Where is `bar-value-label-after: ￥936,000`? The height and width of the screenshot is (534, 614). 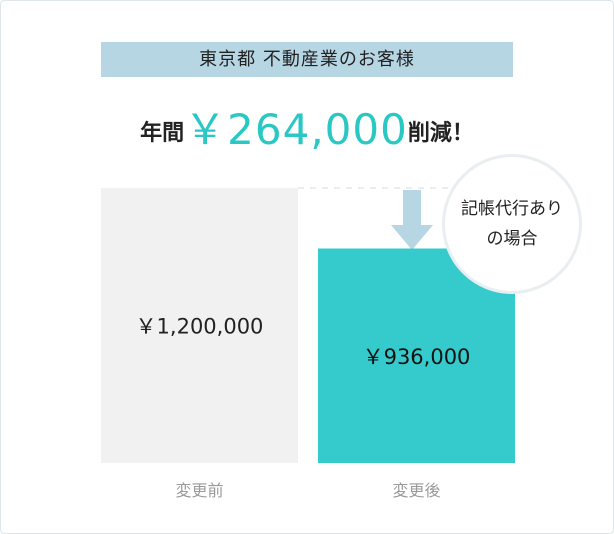 bar-value-label-after: ￥936,000 is located at coordinates (417, 357).